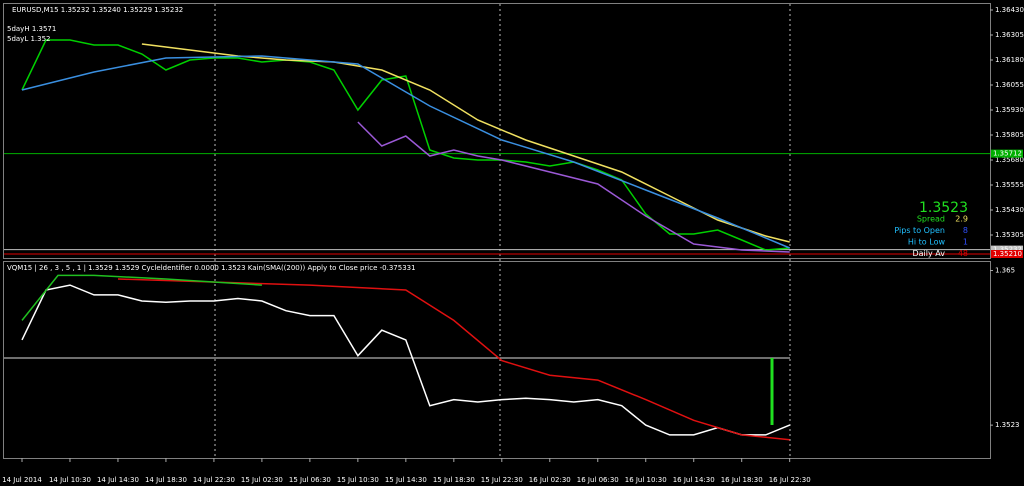 This screenshot has height=486, width=1024. What do you see at coordinates (927, 242) in the screenshot?
I see `info-label: Hi to Low` at bounding box center [927, 242].